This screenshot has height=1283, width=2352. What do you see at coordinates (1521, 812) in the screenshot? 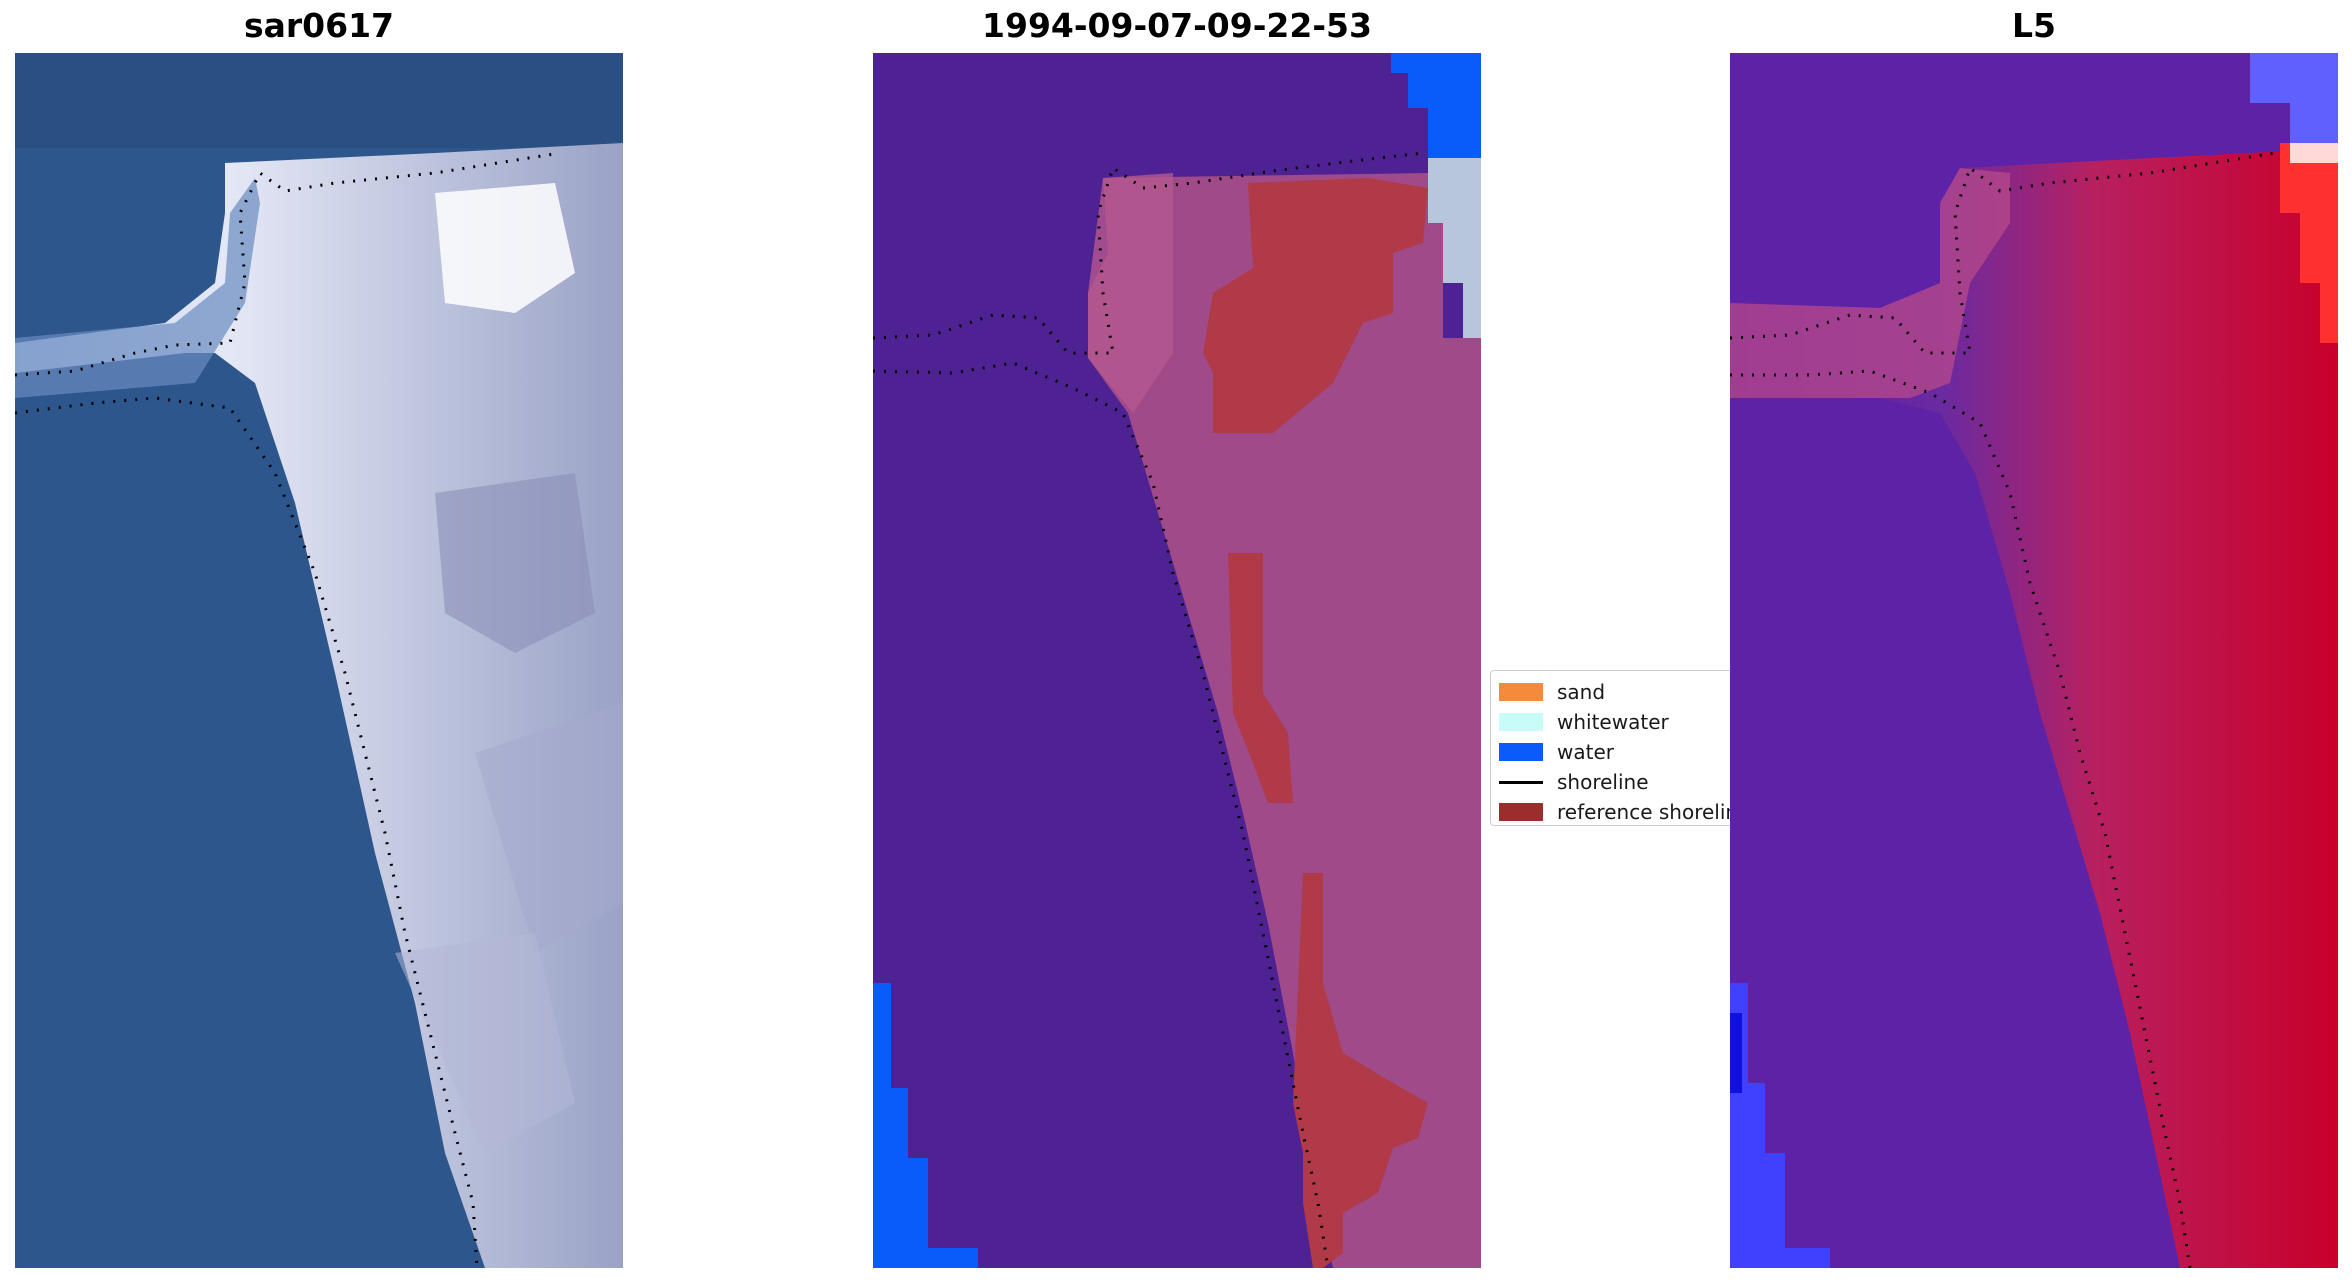
I see `legend-swatch-reference-shoreline` at bounding box center [1521, 812].